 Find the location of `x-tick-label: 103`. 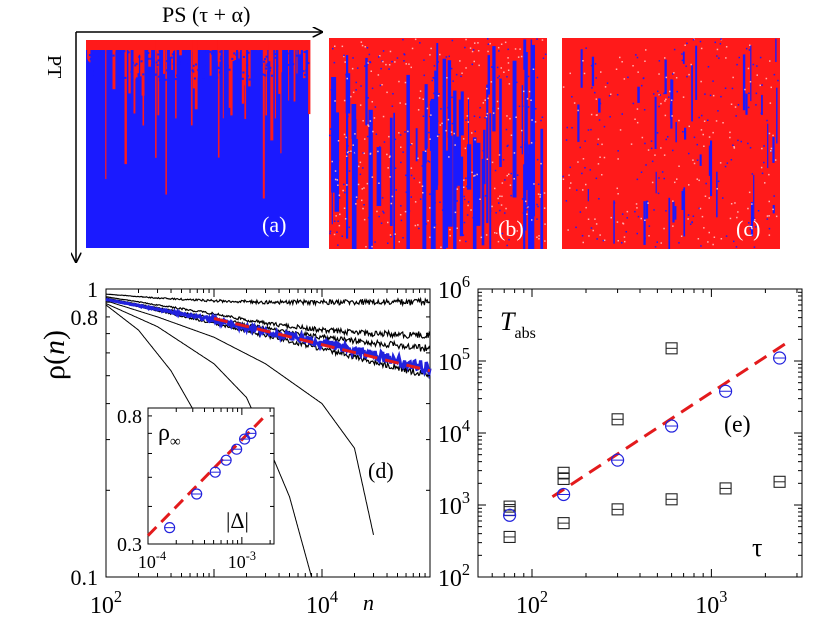

x-tick-label: 103 is located at coordinates (711, 603).